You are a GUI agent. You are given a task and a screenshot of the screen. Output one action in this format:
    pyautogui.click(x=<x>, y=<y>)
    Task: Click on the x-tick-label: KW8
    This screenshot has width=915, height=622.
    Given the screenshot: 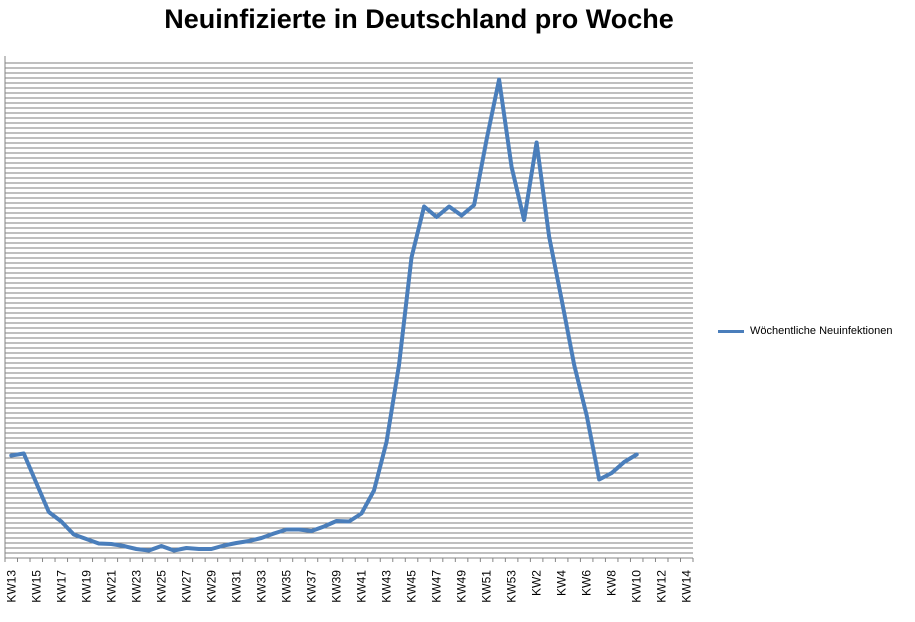 What is the action you would take?
    pyautogui.click(x=612, y=583)
    